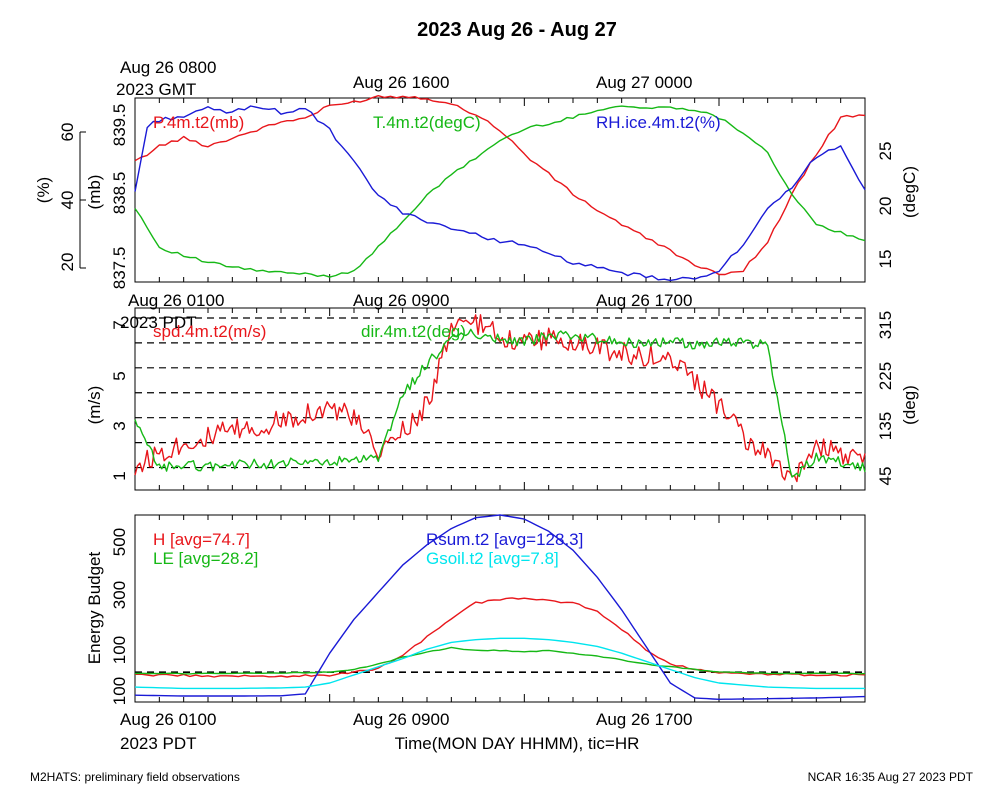  What do you see at coordinates (209, 331) in the screenshot?
I see `legend-spd: spd.4m.t2(m/s)` at bounding box center [209, 331].